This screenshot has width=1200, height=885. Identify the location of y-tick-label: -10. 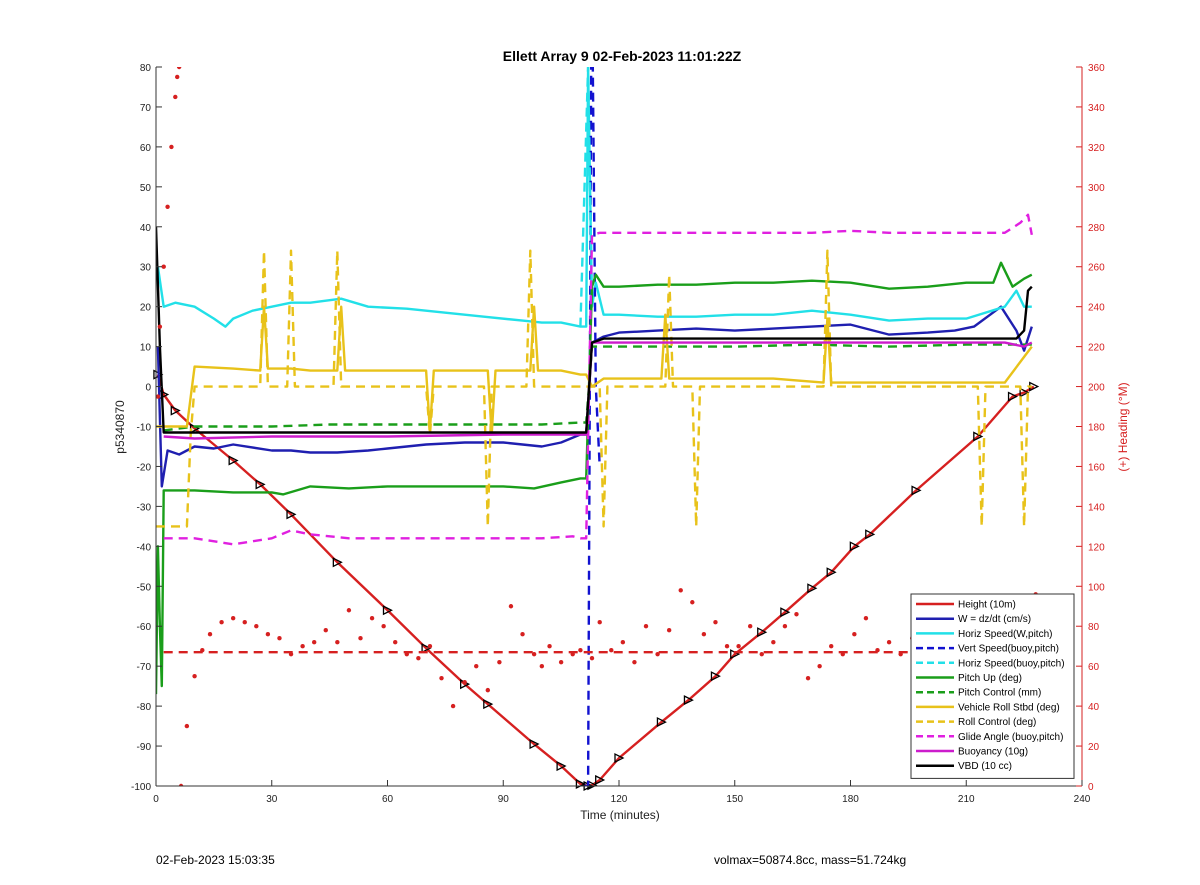
(144, 428).